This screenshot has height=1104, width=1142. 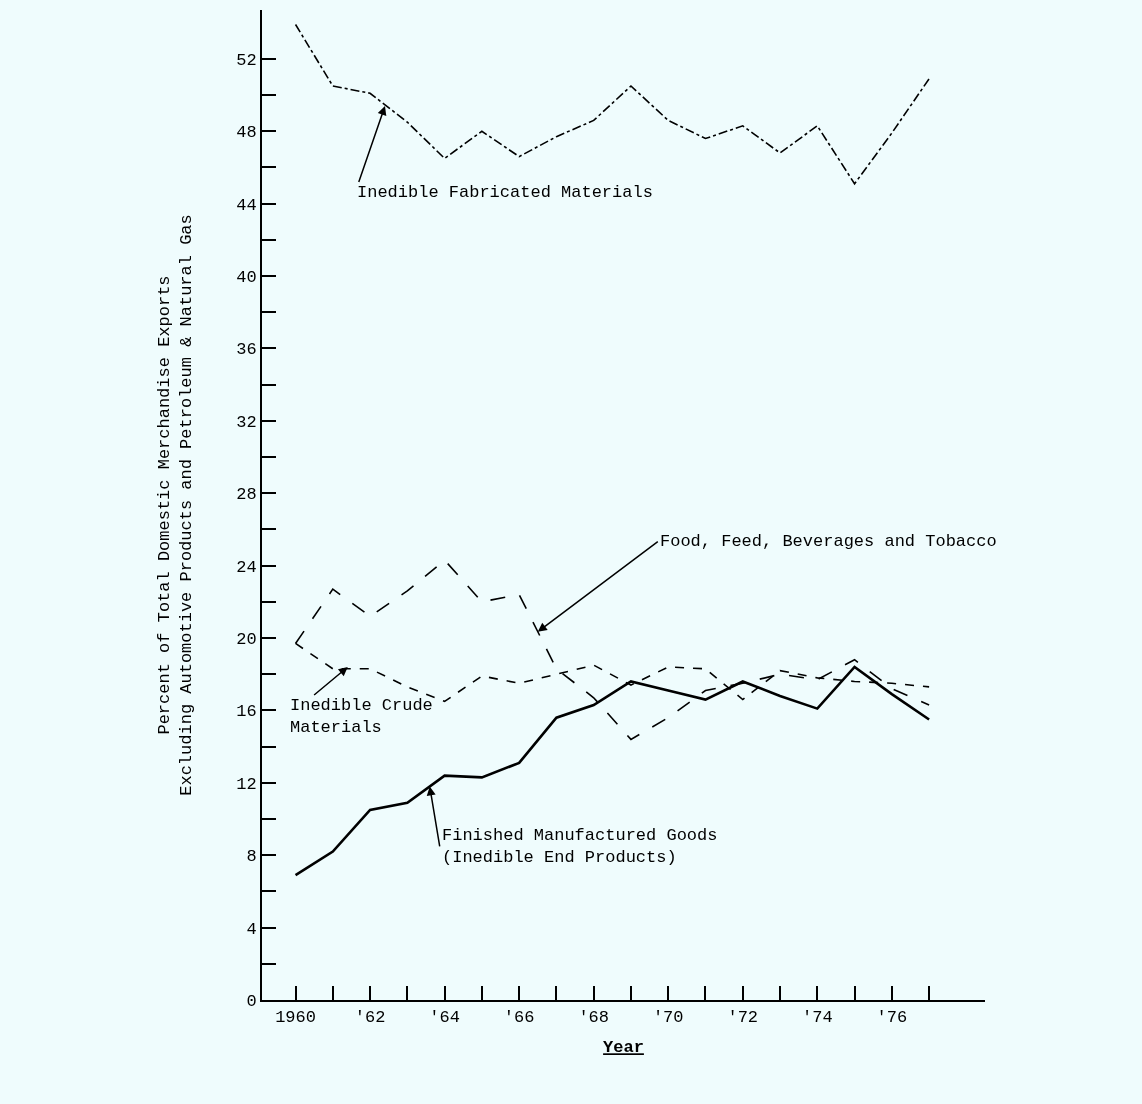 I want to click on x-tick-label: 1960, so click(x=295, y=1018).